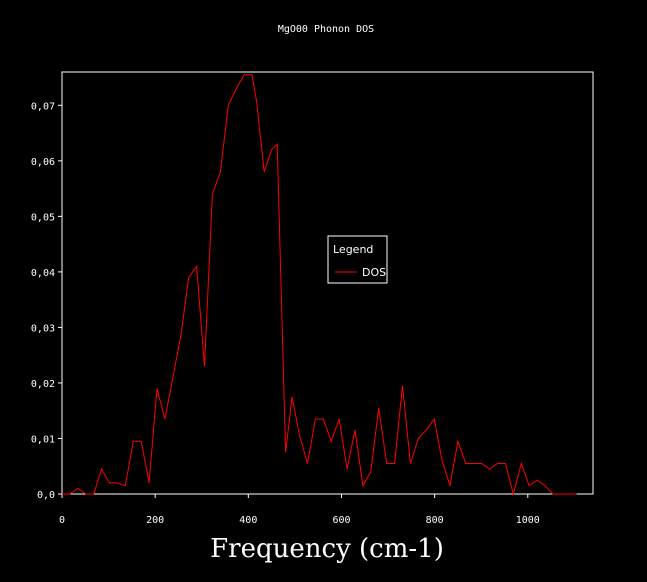 The image size is (647, 582). What do you see at coordinates (43, 384) in the screenshot?
I see `y-tick-label: 0,02` at bounding box center [43, 384].